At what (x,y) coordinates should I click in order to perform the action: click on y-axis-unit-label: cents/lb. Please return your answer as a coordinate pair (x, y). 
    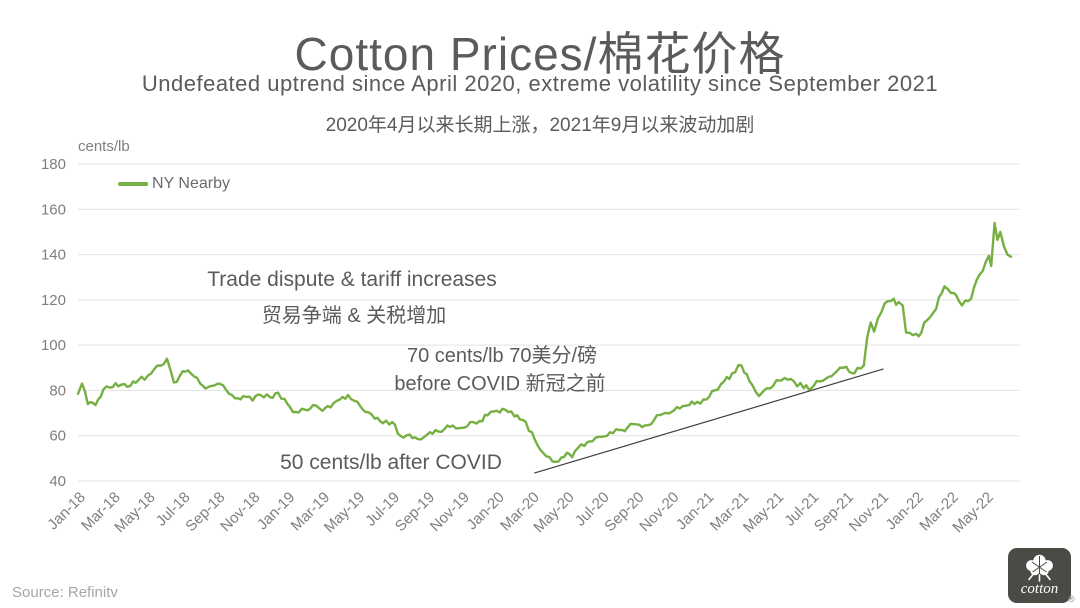
    Looking at the image, I should click on (104, 146).